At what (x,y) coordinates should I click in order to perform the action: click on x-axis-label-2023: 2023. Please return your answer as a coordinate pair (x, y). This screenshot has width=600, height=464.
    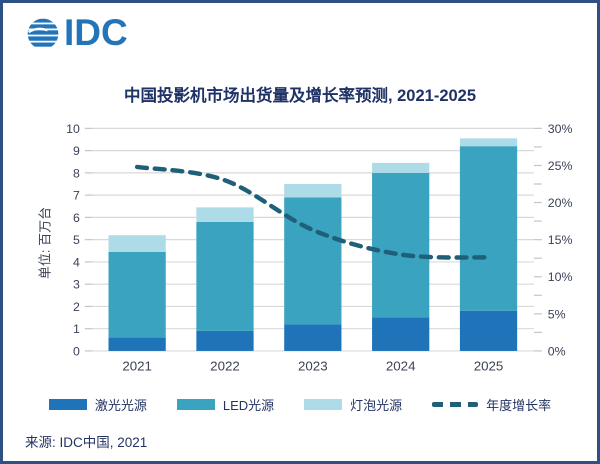
    Looking at the image, I should click on (313, 366).